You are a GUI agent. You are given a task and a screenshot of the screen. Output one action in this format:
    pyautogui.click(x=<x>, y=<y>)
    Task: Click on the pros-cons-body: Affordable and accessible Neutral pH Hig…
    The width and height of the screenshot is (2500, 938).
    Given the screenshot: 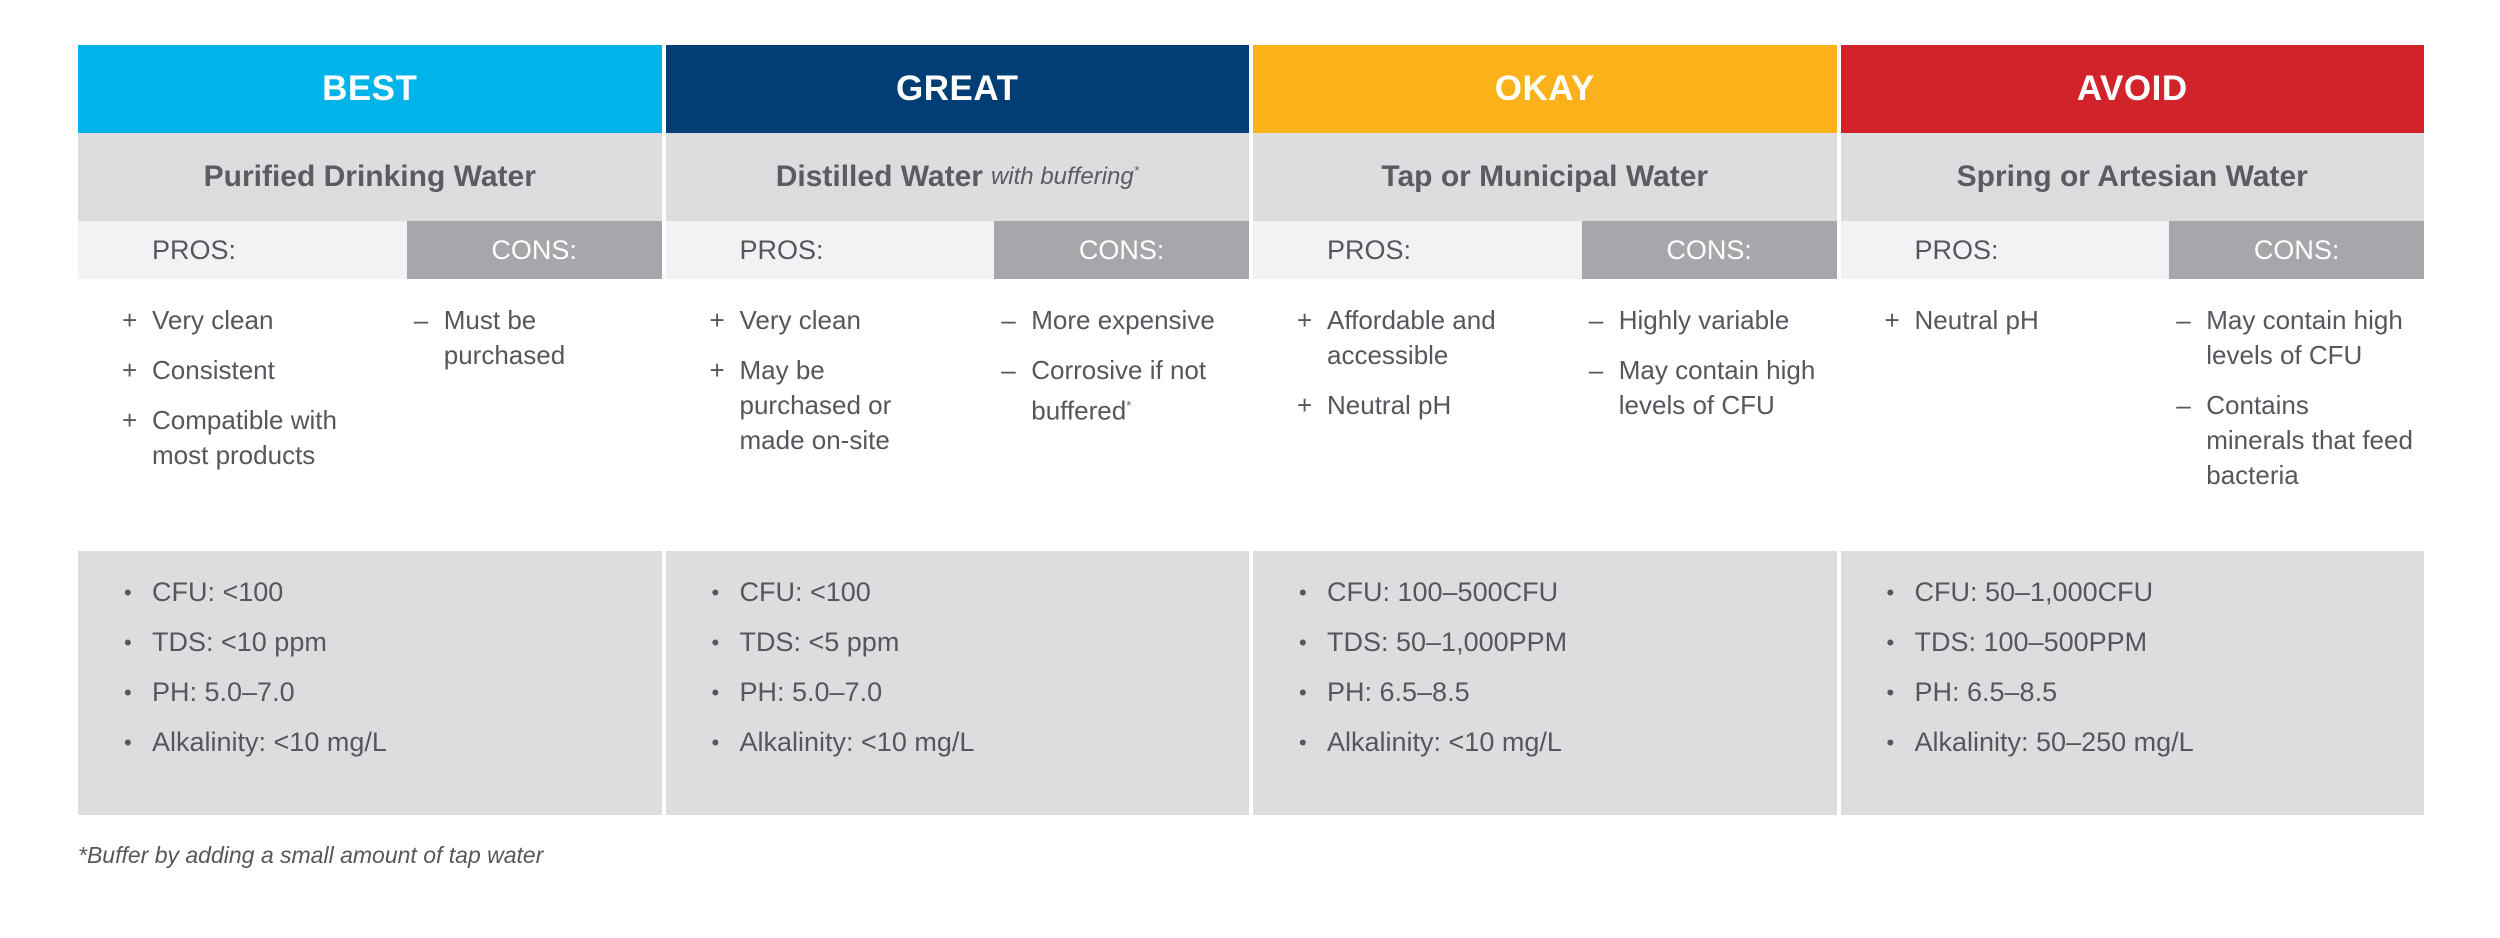 What is the action you would take?
    pyautogui.click(x=1545, y=415)
    